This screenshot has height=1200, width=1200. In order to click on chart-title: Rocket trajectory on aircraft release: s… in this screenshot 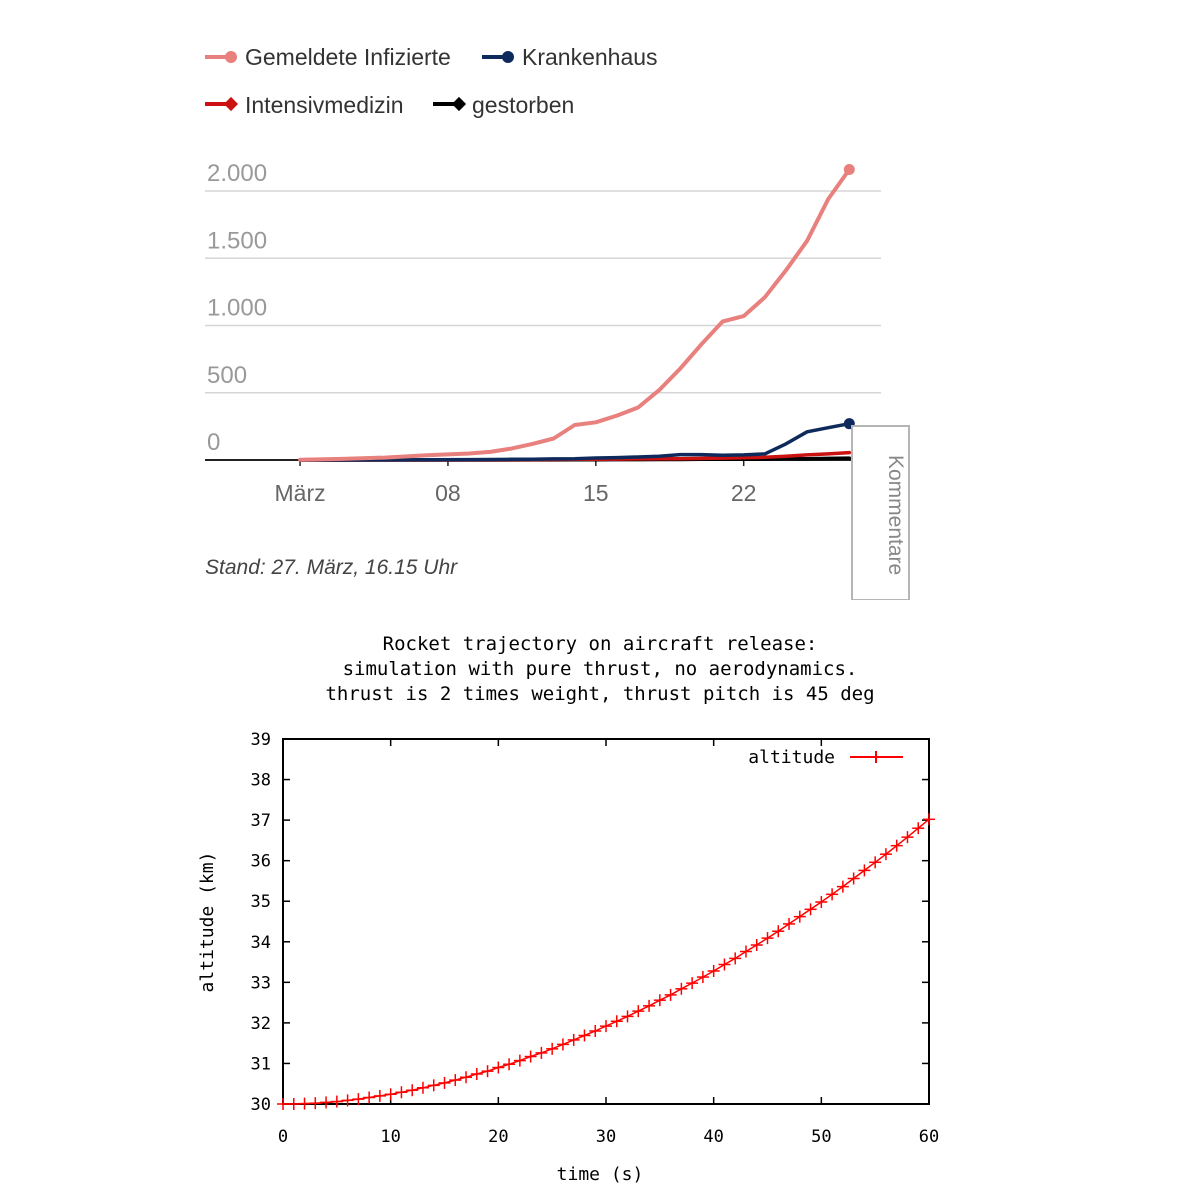, I will do `click(599, 669)`.